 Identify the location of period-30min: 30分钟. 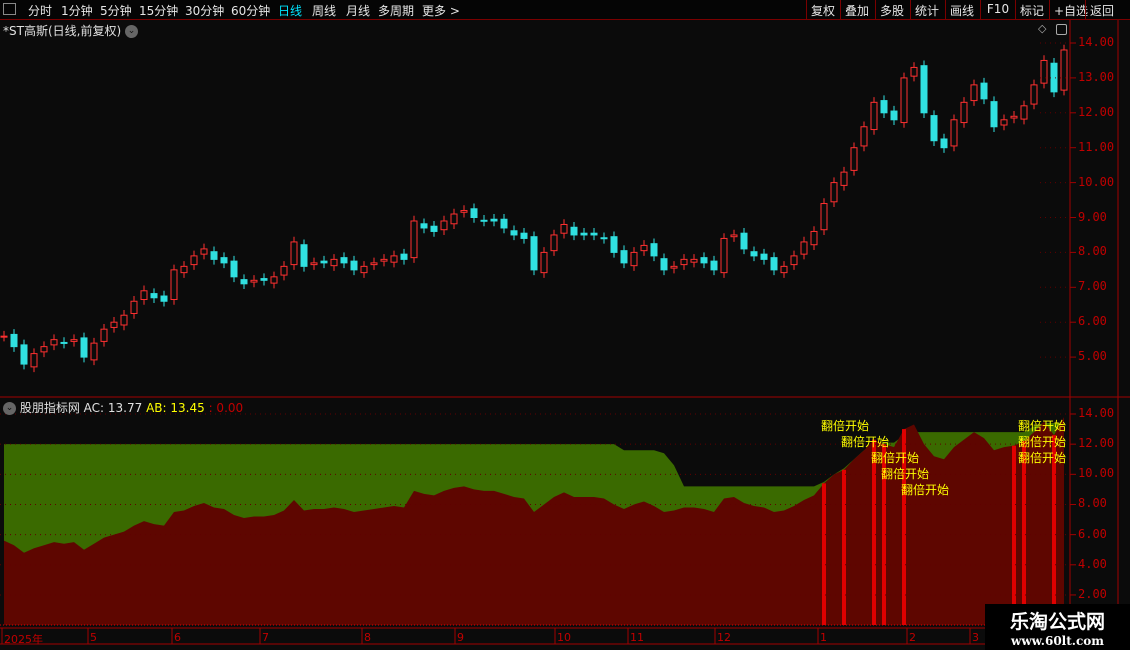
(205, 11).